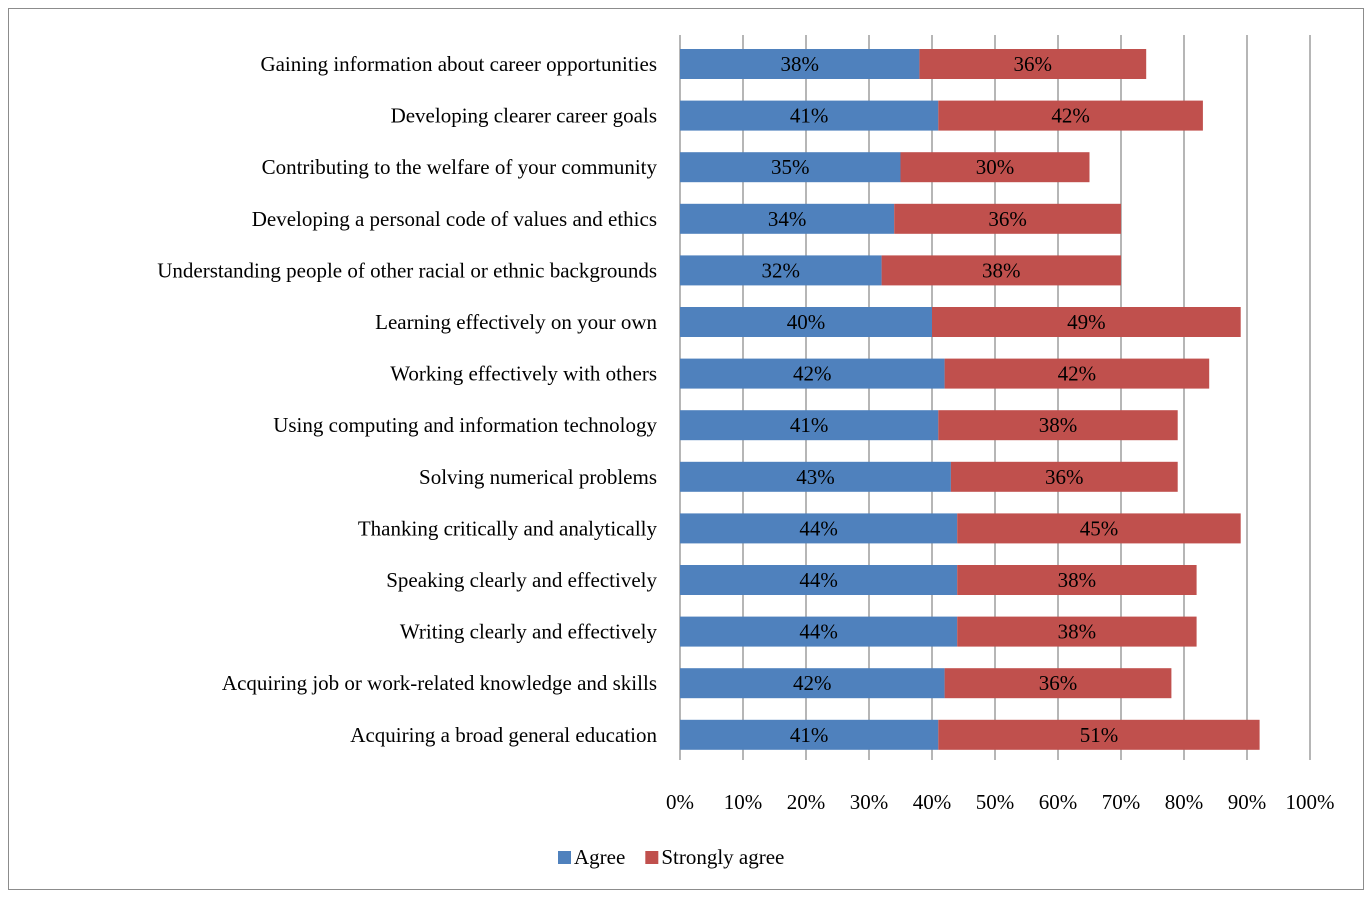  I want to click on data-label: 34%, so click(787, 219).